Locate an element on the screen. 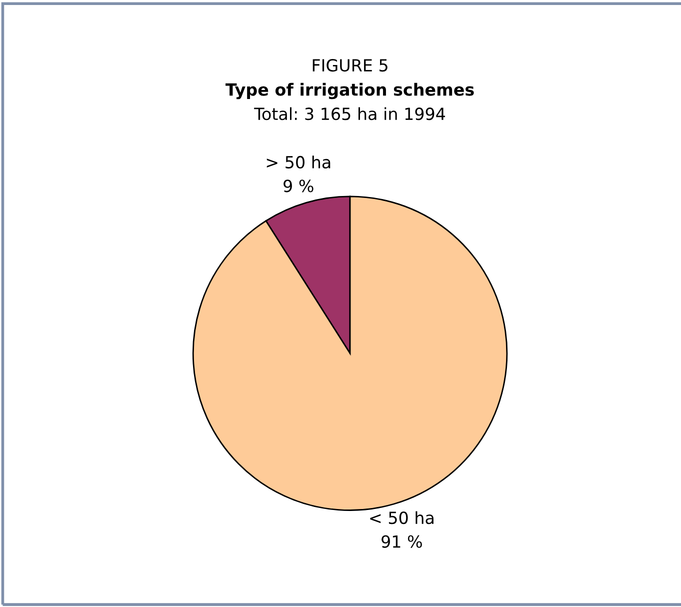 The height and width of the screenshot is (607, 681). chart-subtitle: Total: 3 165 ha in 1994 is located at coordinates (350, 113).